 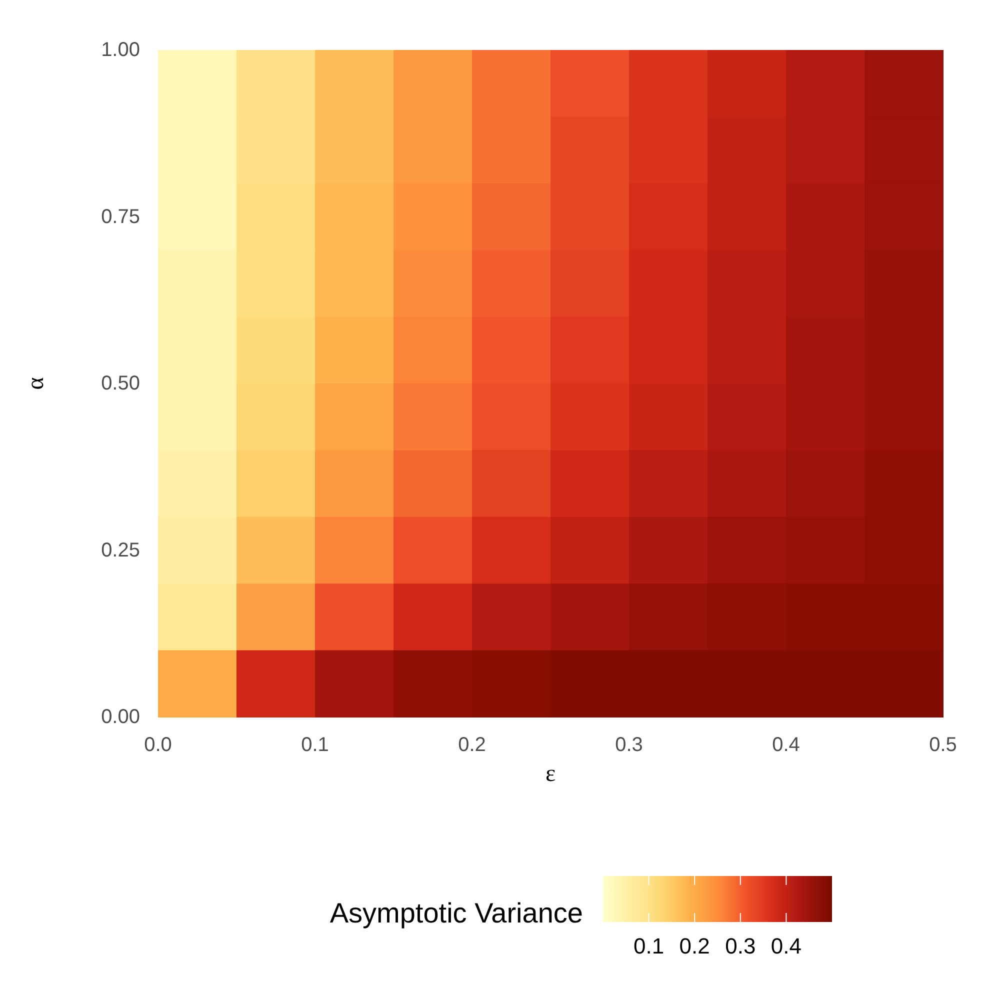 What do you see at coordinates (694, 946) in the screenshot?
I see `color-bar-label: 0.2` at bounding box center [694, 946].